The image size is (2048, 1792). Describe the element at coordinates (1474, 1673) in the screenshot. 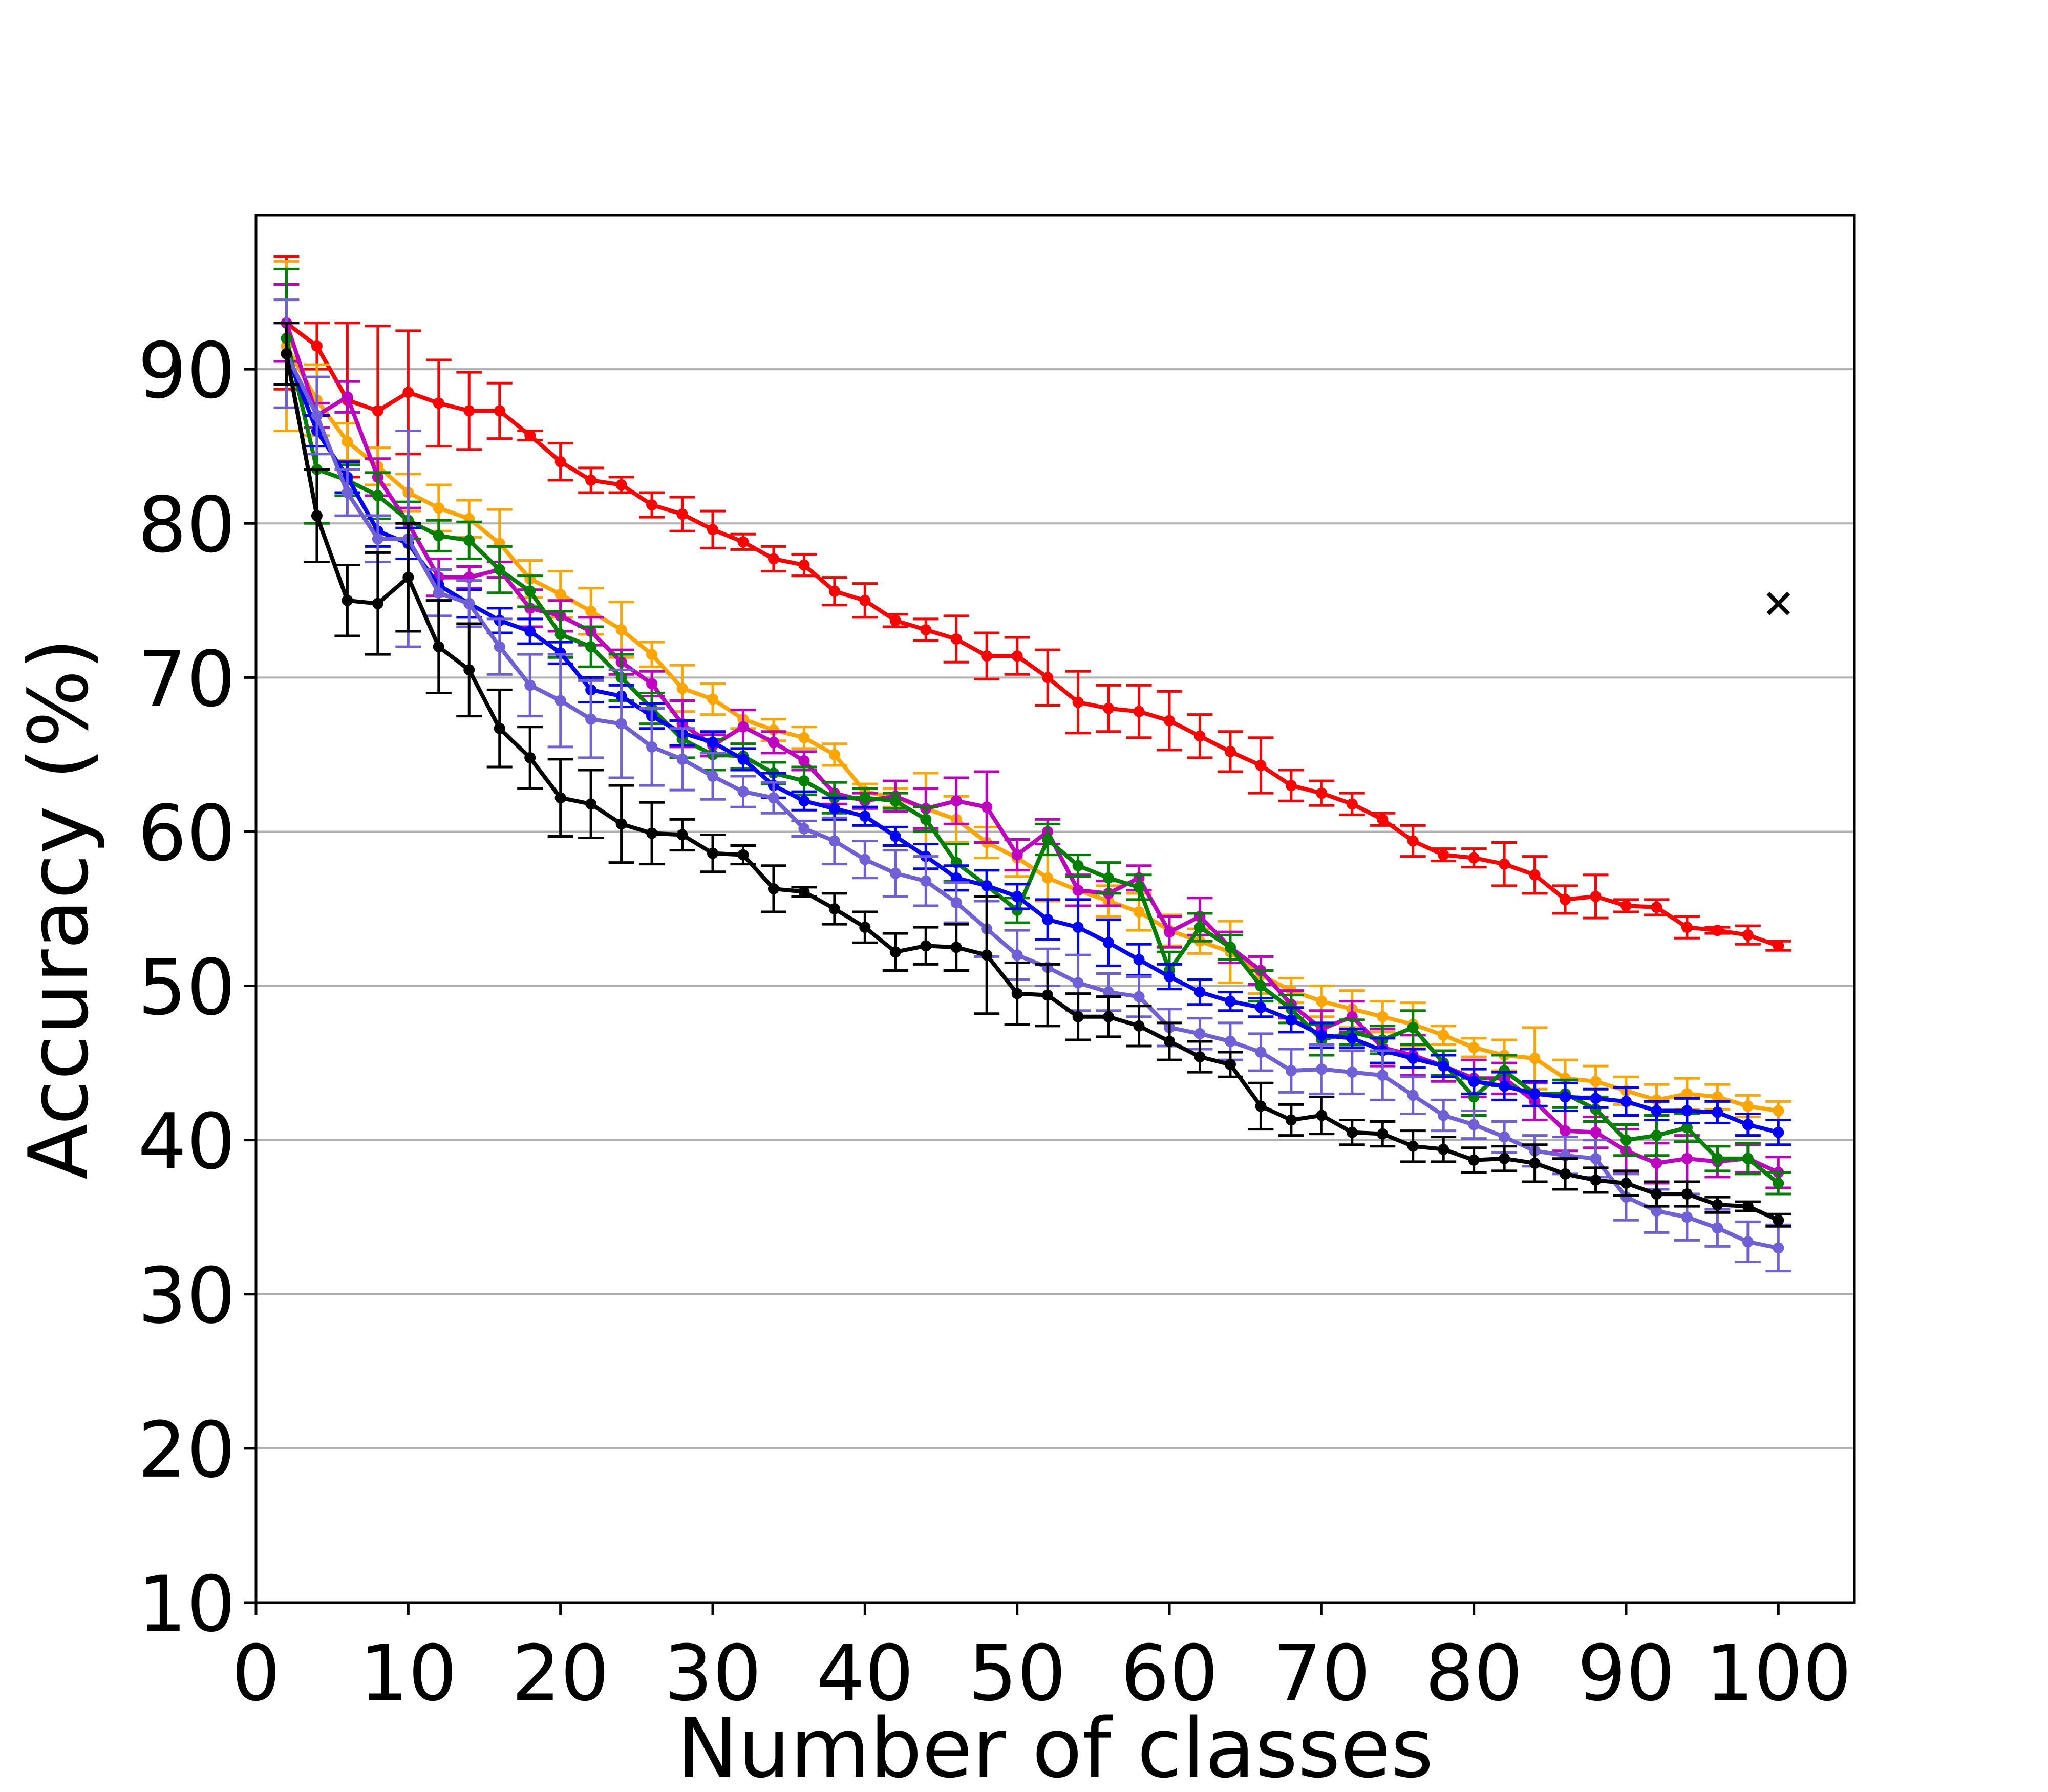

I see `x-tick-label-80: 80` at that location.